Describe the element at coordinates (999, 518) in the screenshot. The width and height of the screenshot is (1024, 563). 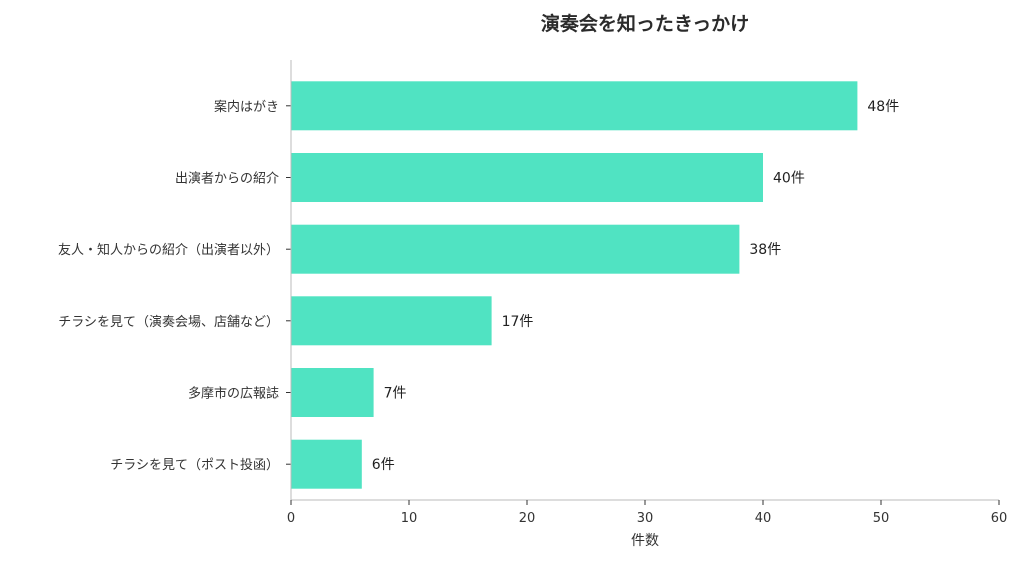
I see `x-tick-label-6: 60` at that location.